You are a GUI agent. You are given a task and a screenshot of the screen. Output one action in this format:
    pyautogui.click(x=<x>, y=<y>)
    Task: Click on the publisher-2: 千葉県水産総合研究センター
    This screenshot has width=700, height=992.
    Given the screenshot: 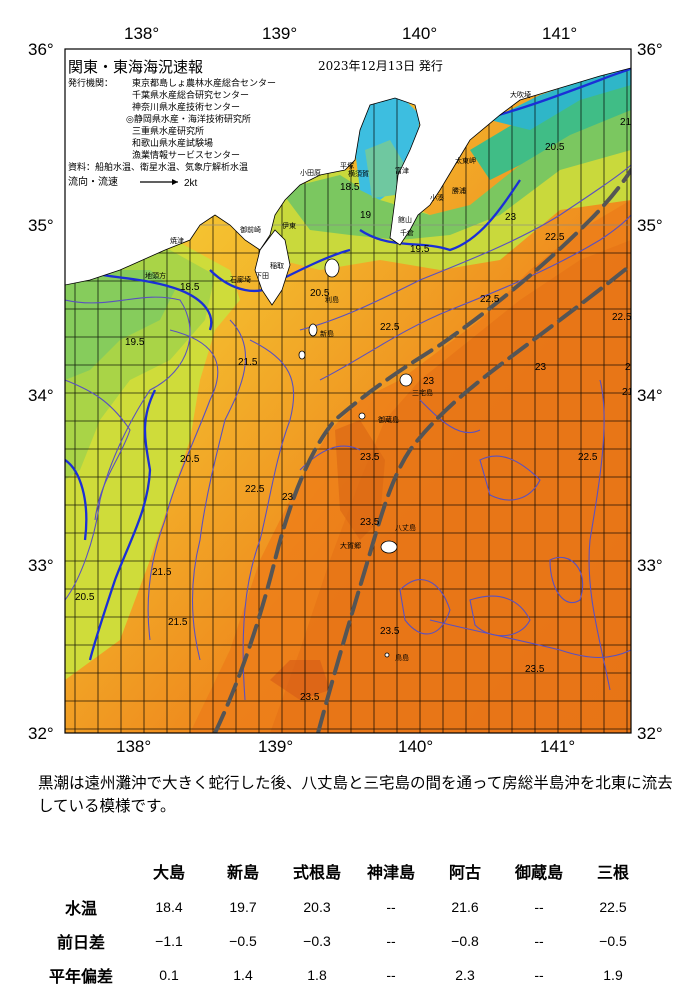 What is the action you would take?
    pyautogui.click(x=190, y=95)
    